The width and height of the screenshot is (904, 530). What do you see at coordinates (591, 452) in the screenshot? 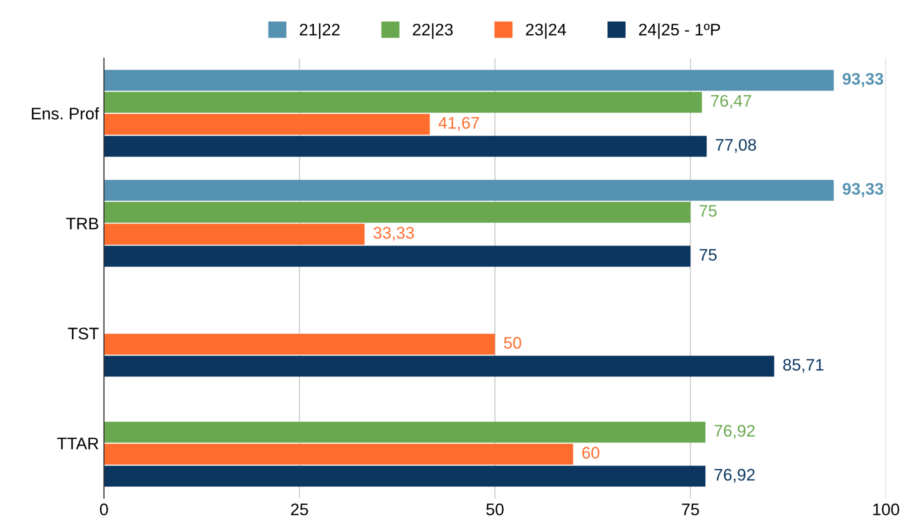
I see `data-label: 60` at bounding box center [591, 452].